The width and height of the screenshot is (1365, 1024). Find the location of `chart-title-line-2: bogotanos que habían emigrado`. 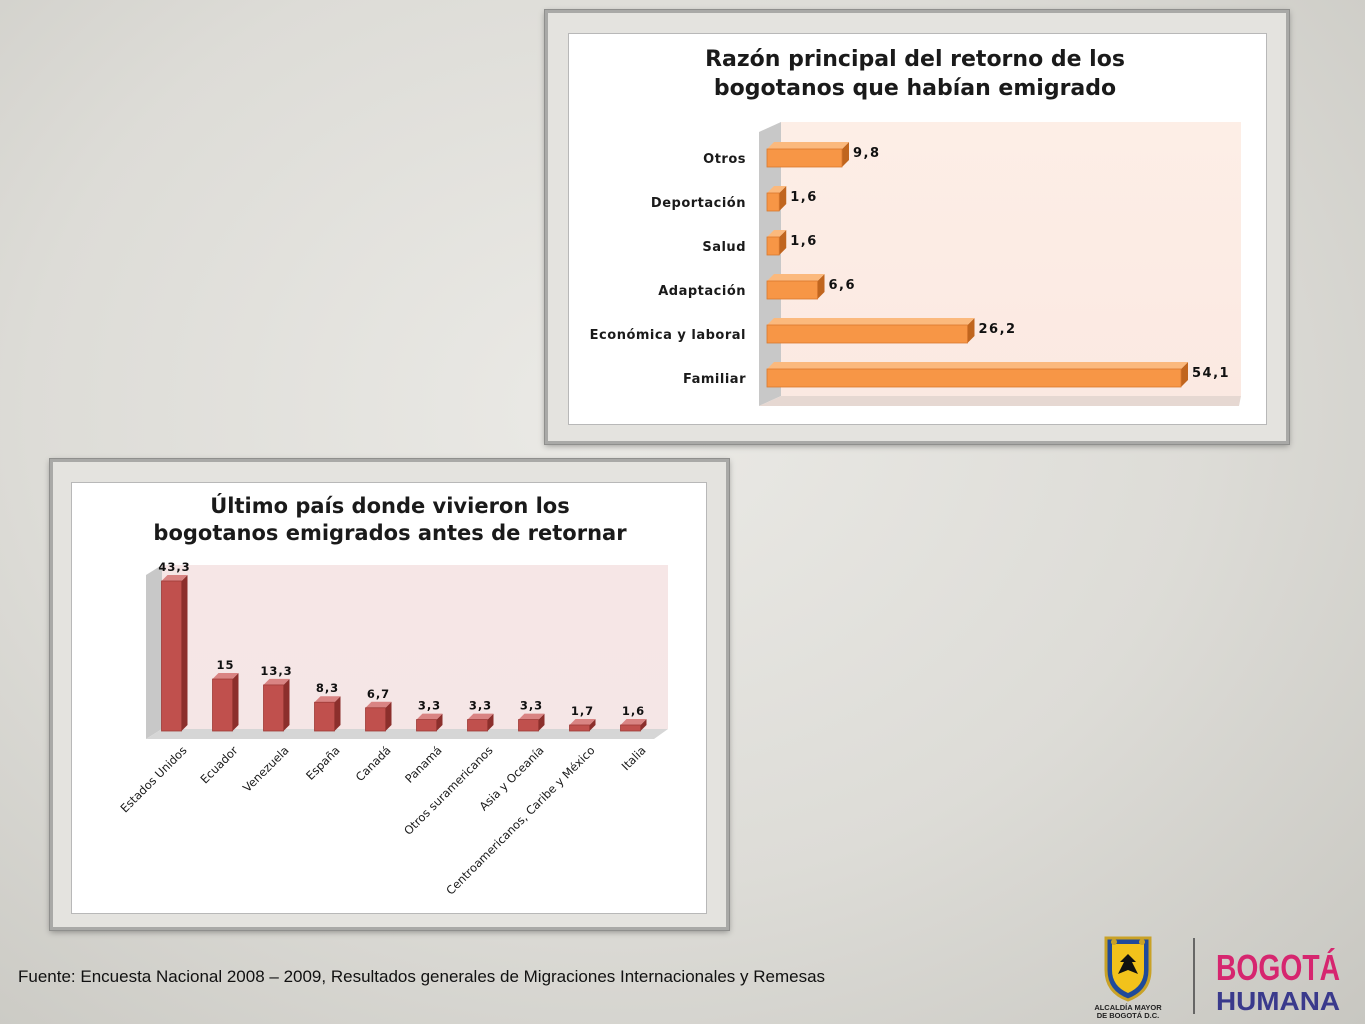

chart-title-line-2: bogotanos que habían emigrado is located at coordinates (915, 88).